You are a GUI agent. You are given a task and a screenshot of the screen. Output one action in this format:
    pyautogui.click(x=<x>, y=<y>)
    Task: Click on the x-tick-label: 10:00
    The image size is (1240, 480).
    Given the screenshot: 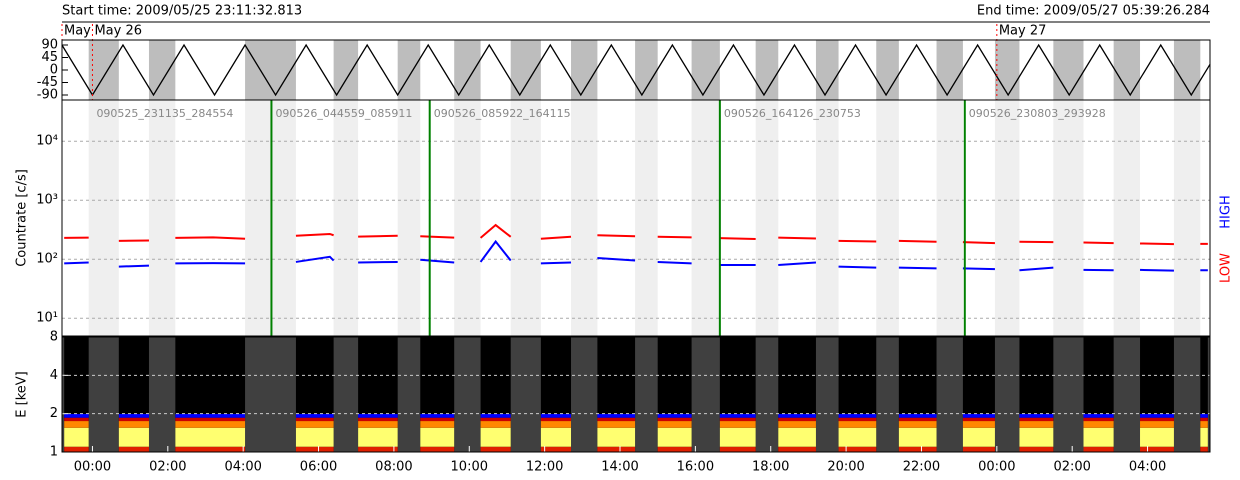 What is the action you would take?
    pyautogui.click(x=469, y=467)
    